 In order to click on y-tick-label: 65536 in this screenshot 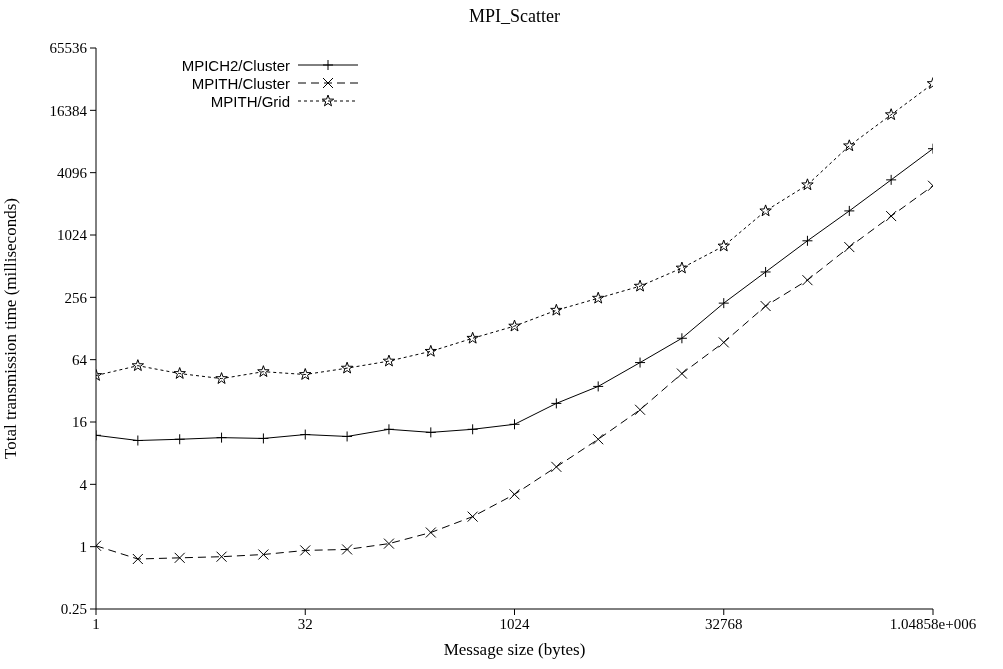, I will do `click(68, 48)`.